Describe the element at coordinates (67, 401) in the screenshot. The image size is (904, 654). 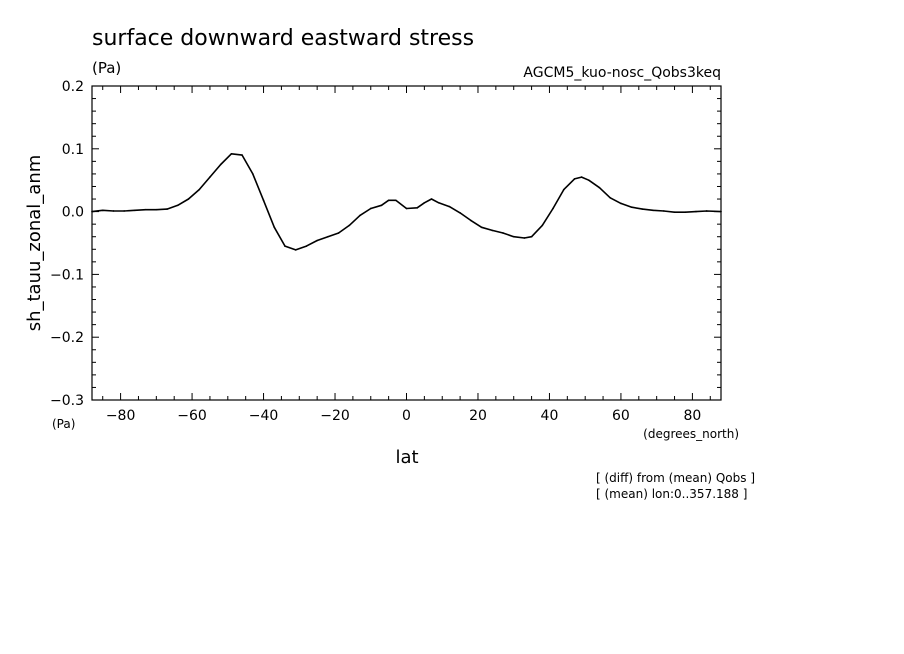
I see `y-tick-label: −0.3` at that location.